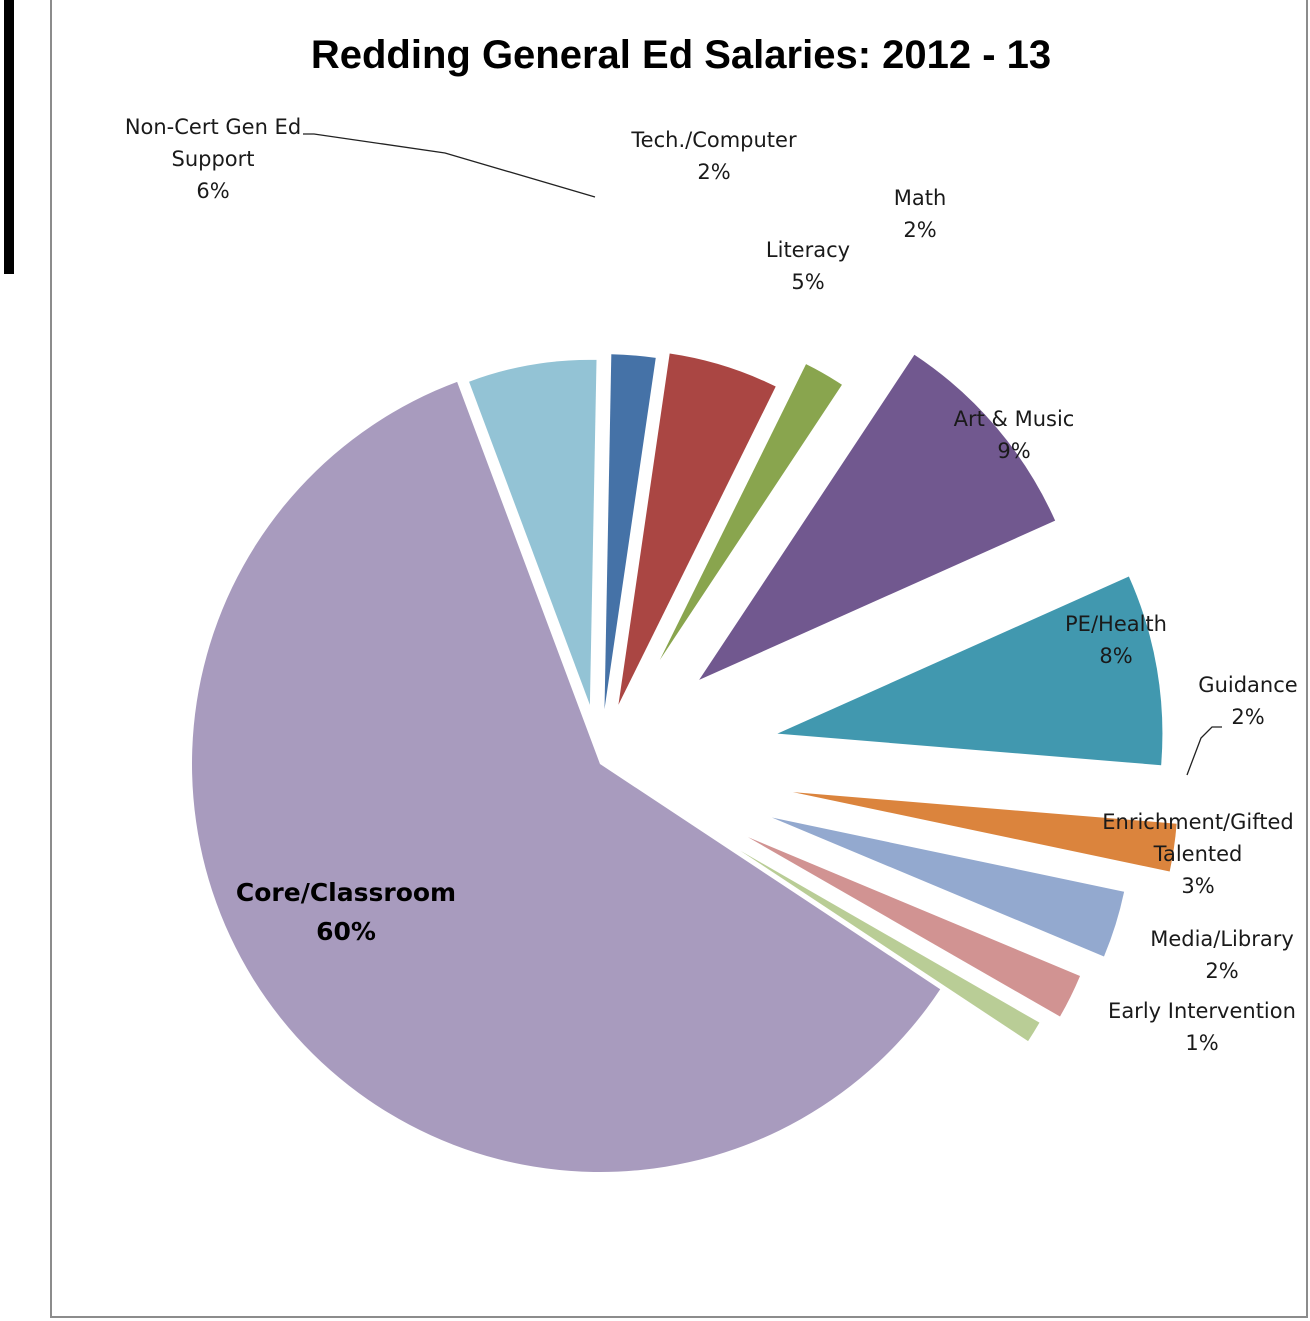  What do you see at coordinates (1222, 939) in the screenshot?
I see `slice-label-media-library: Media/Library` at bounding box center [1222, 939].